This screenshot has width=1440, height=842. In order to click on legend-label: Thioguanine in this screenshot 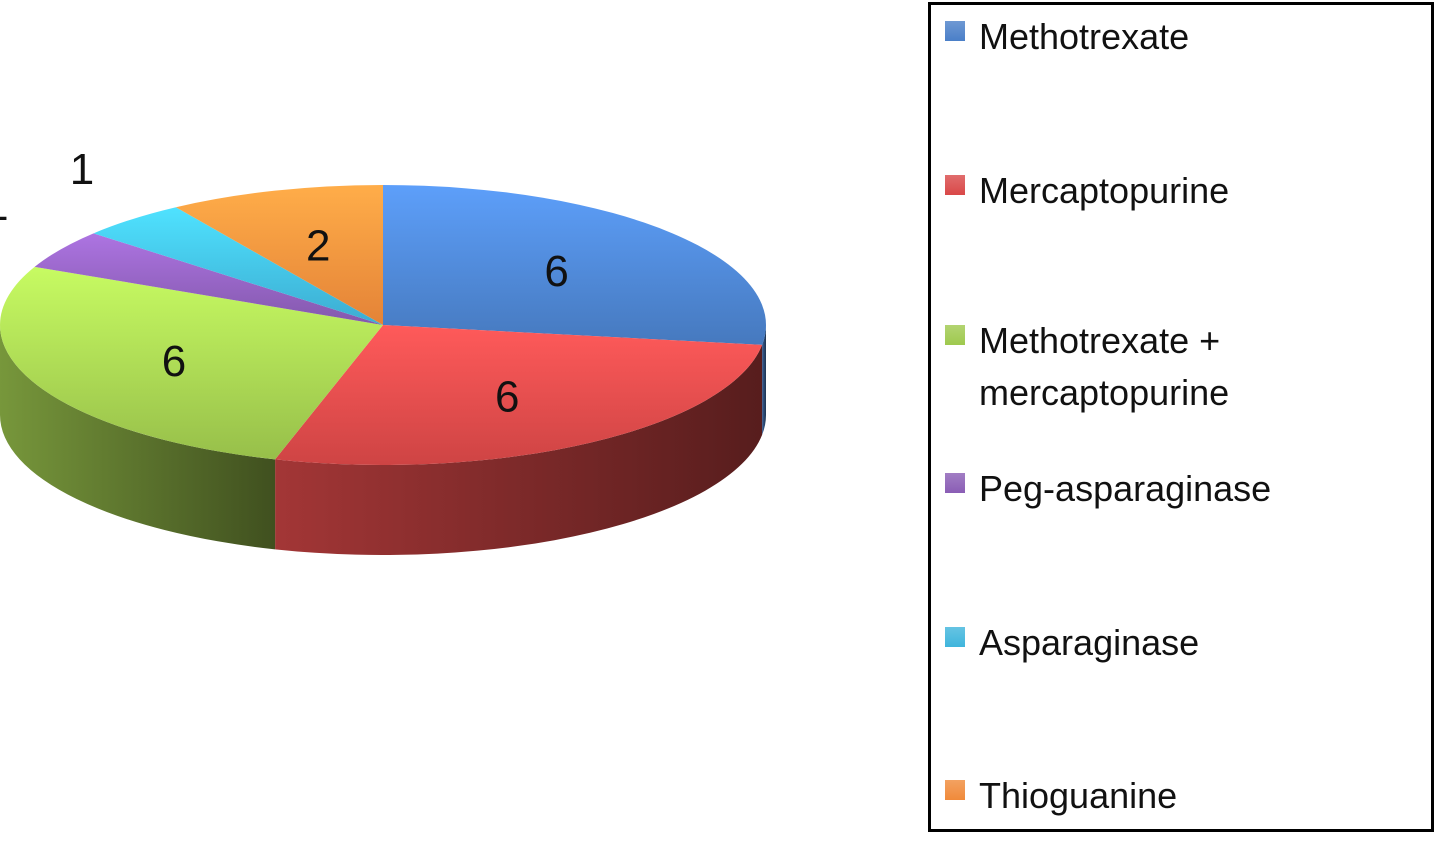, I will do `click(1078, 795)`.